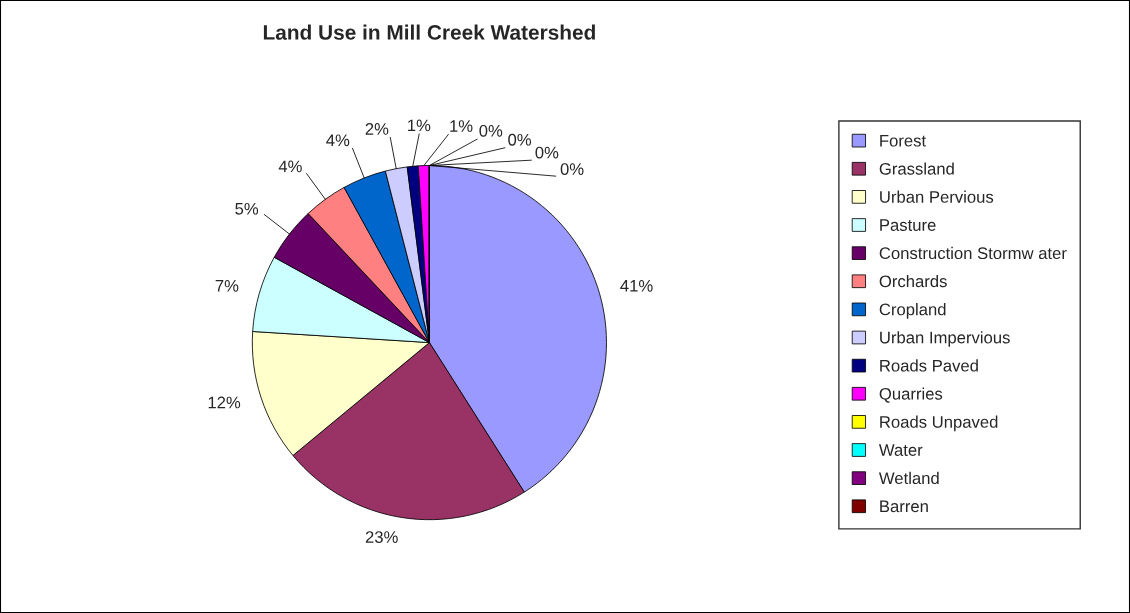  Describe the element at coordinates (913, 281) in the screenshot. I see `legend-label: Orchards` at that location.